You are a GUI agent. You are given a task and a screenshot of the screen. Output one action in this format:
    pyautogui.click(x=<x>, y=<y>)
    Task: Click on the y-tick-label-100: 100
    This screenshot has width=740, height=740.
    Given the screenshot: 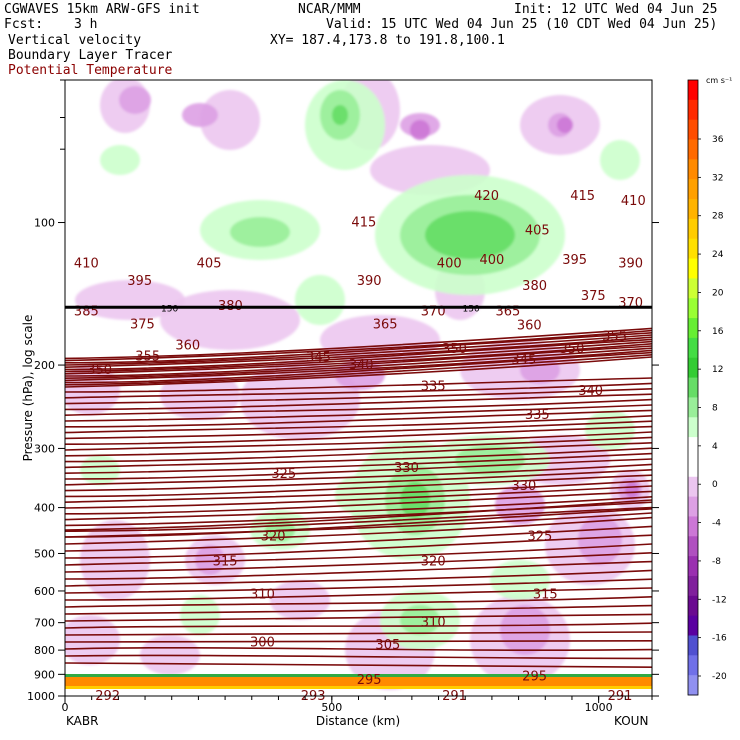 What is the action you would take?
    pyautogui.click(x=44, y=223)
    